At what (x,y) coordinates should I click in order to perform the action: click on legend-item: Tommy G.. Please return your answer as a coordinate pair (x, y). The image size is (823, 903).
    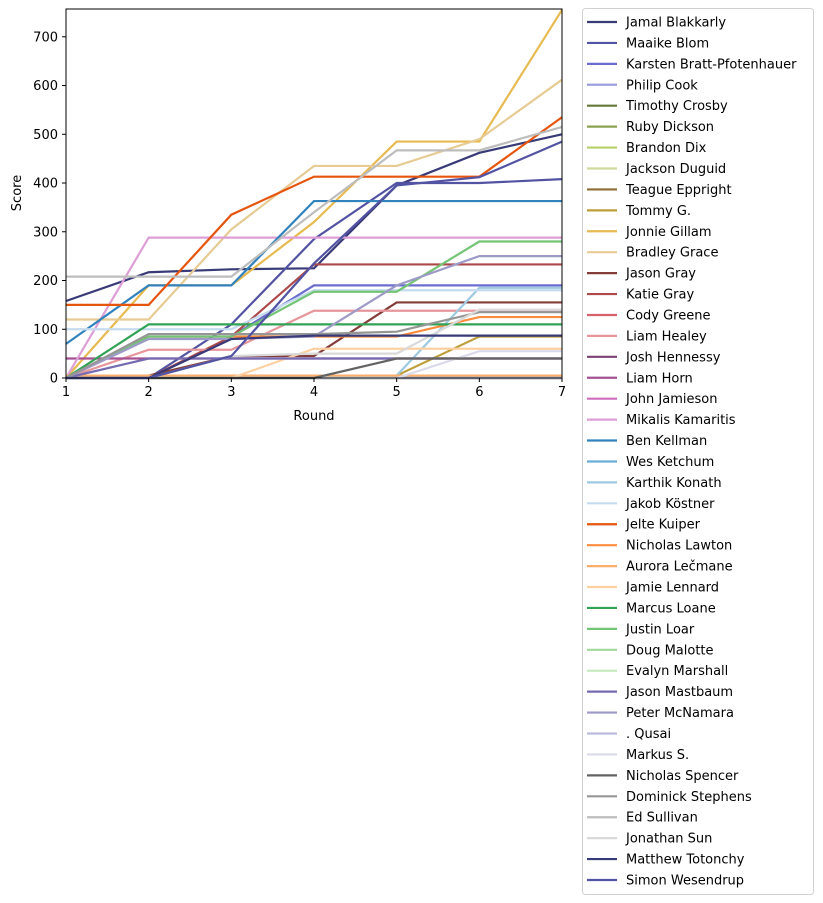
    Looking at the image, I should click on (639, 211).